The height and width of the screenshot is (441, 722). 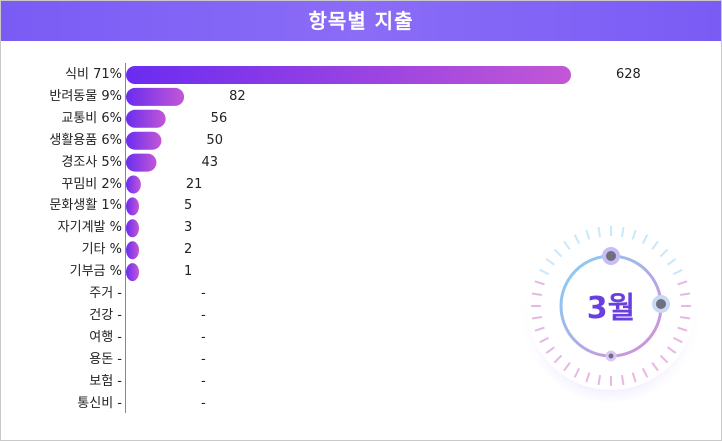 What do you see at coordinates (628, 74) in the screenshot?
I see `data-label: 628` at bounding box center [628, 74].